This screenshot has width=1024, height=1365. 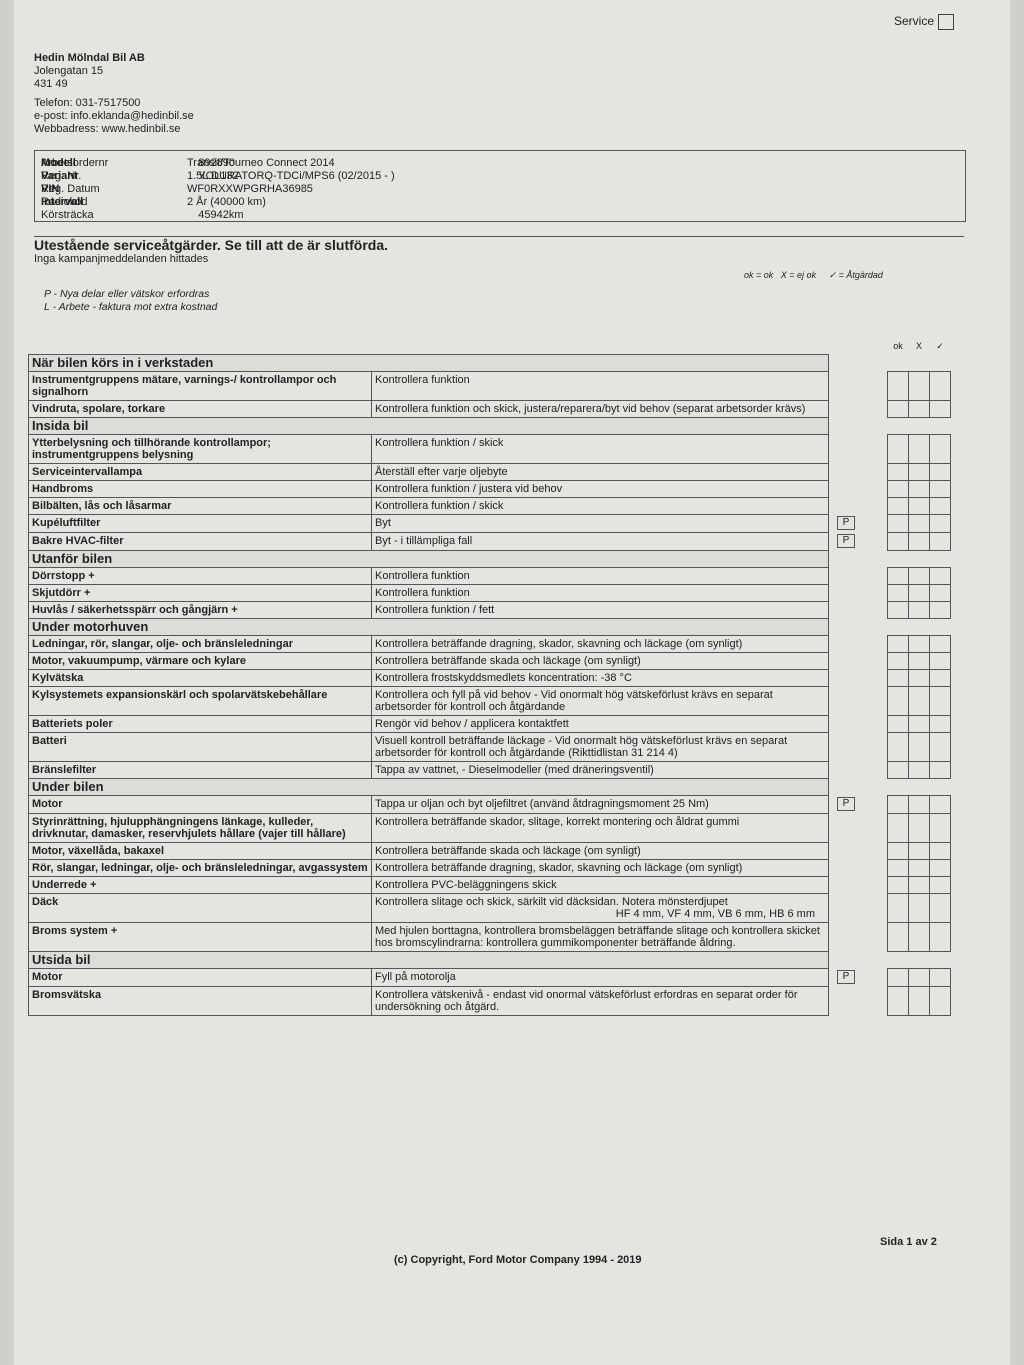 What do you see at coordinates (218, 176) in the screenshot?
I see `order-value: YOL132` at bounding box center [218, 176].